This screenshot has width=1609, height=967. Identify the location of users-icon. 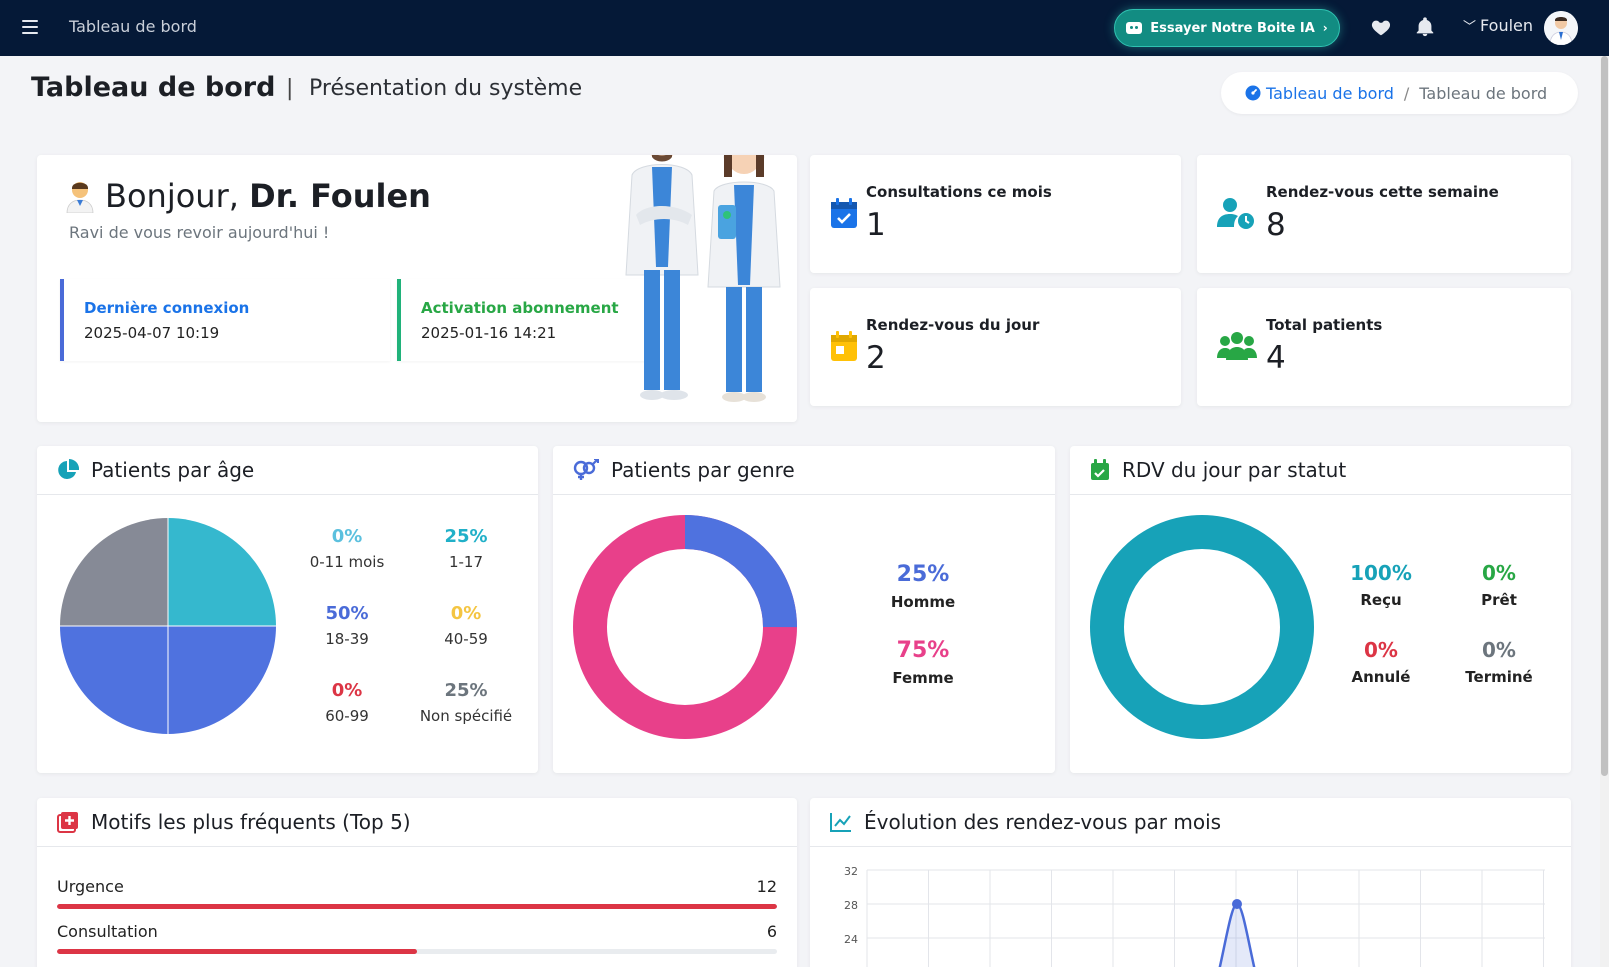
(1237, 346).